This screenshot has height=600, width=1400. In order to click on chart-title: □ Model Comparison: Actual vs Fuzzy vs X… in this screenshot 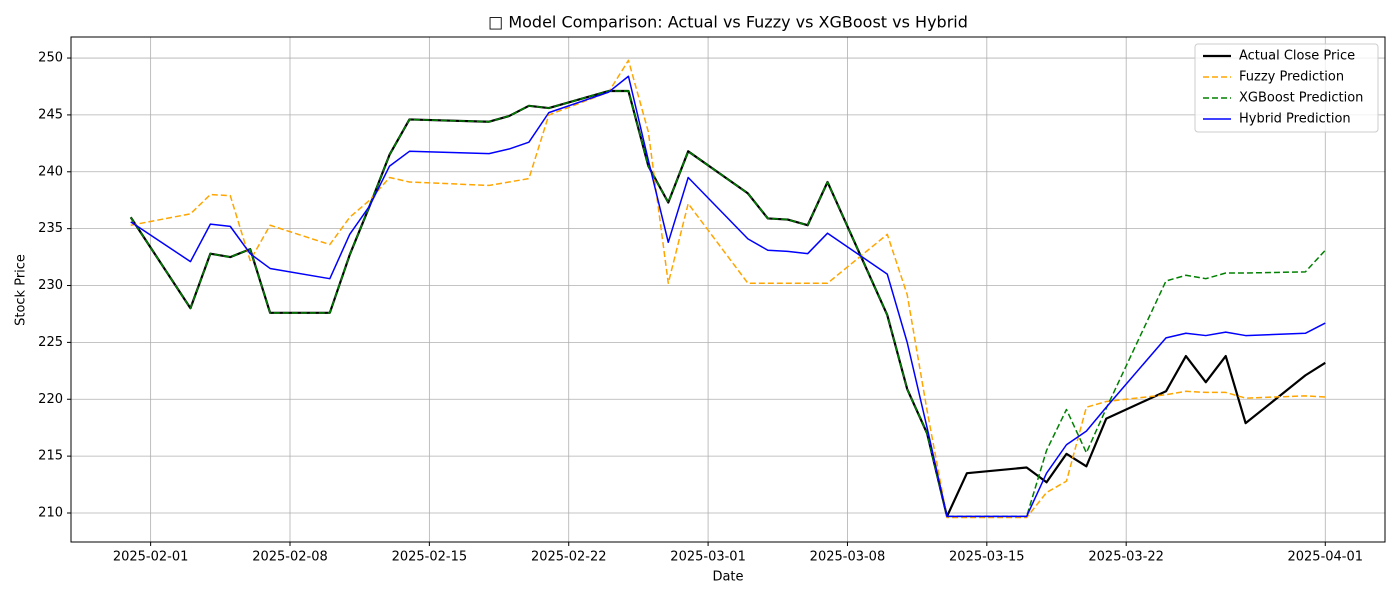, I will do `click(728, 22)`.